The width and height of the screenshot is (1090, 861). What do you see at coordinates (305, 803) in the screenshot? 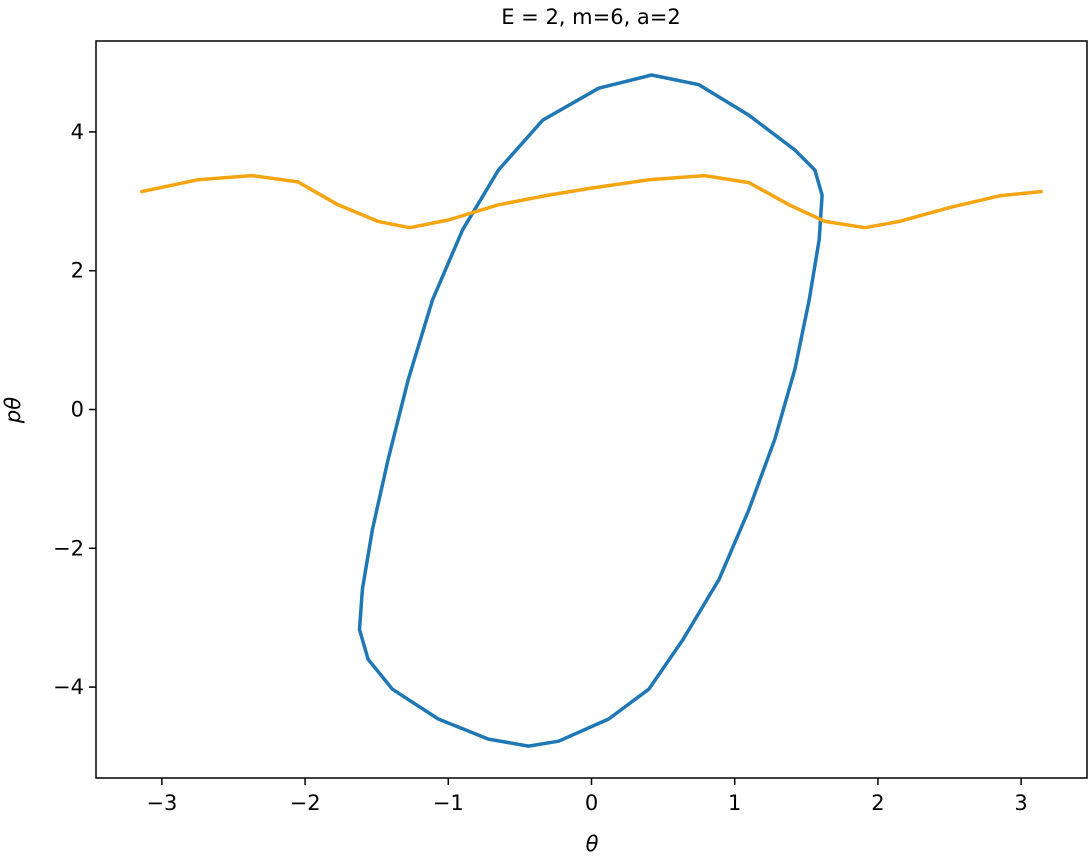
I see `x-tick-label: −2` at bounding box center [305, 803].